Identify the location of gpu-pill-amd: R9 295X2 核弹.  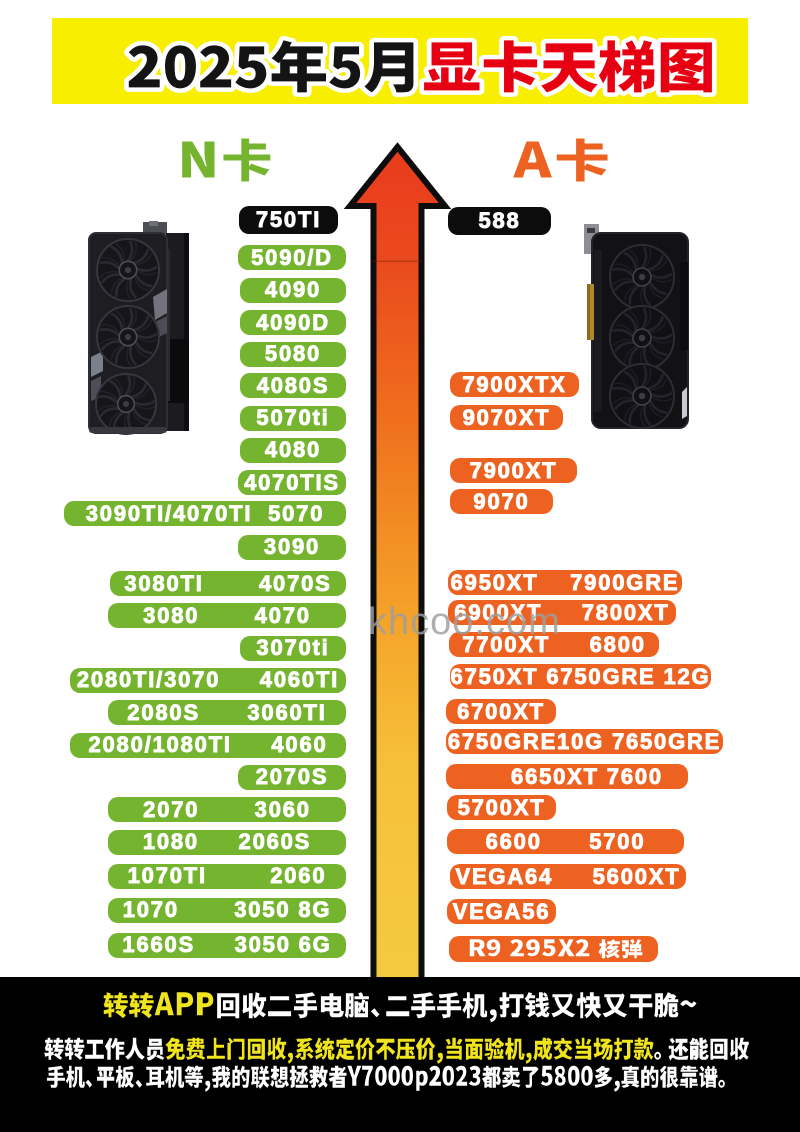
(553, 949).